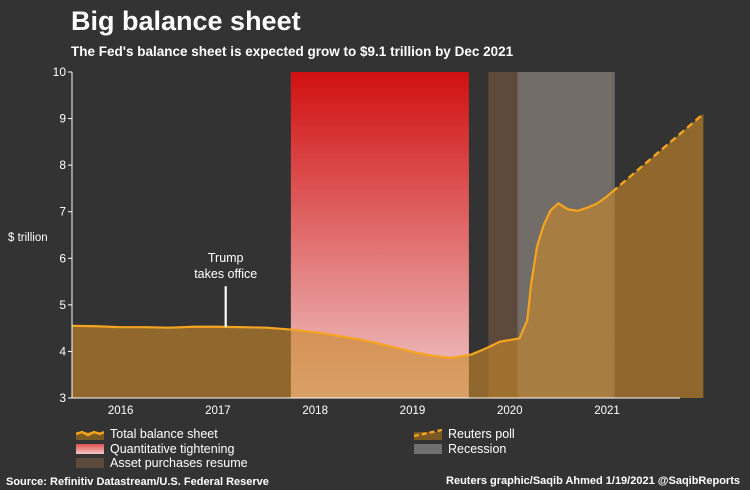  I want to click on annotation-label-line1: Trump, so click(226, 258).